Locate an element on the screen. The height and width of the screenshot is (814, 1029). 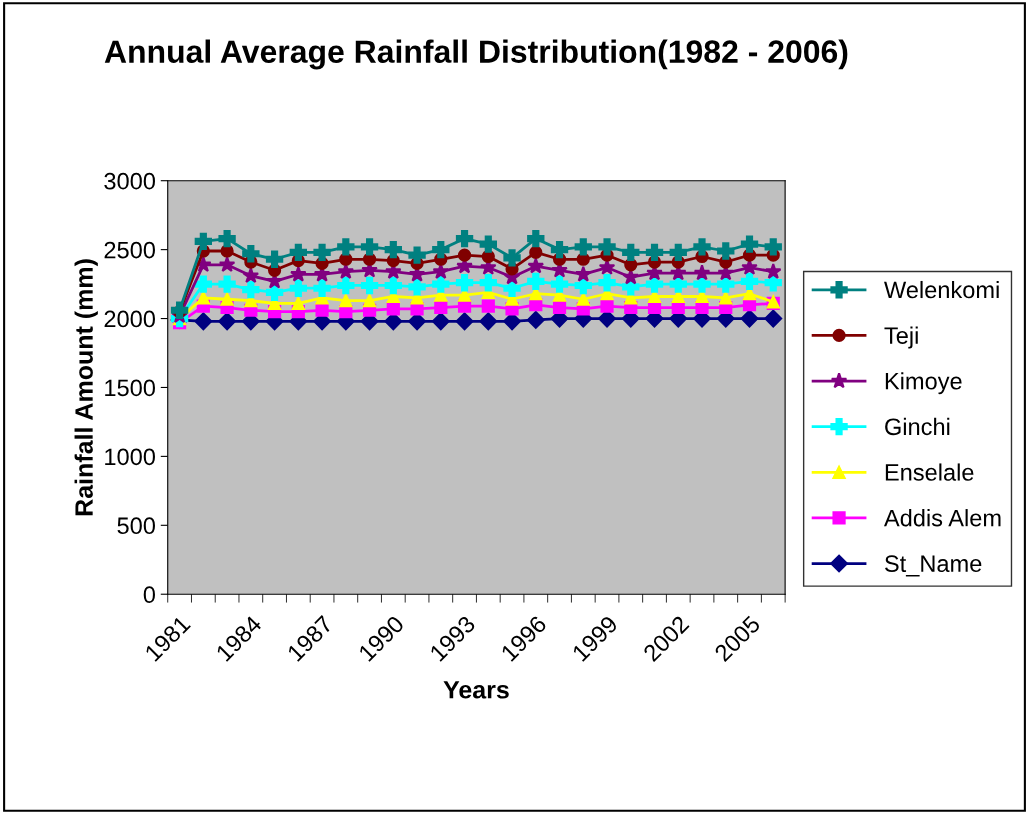
legend-label: Welenkomi is located at coordinates (941, 289).